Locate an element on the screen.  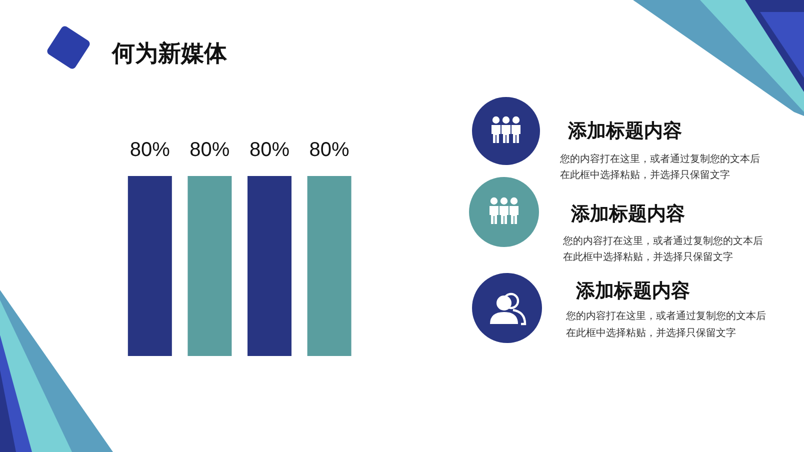
chart-title: 何为新媒体 is located at coordinates (169, 53).